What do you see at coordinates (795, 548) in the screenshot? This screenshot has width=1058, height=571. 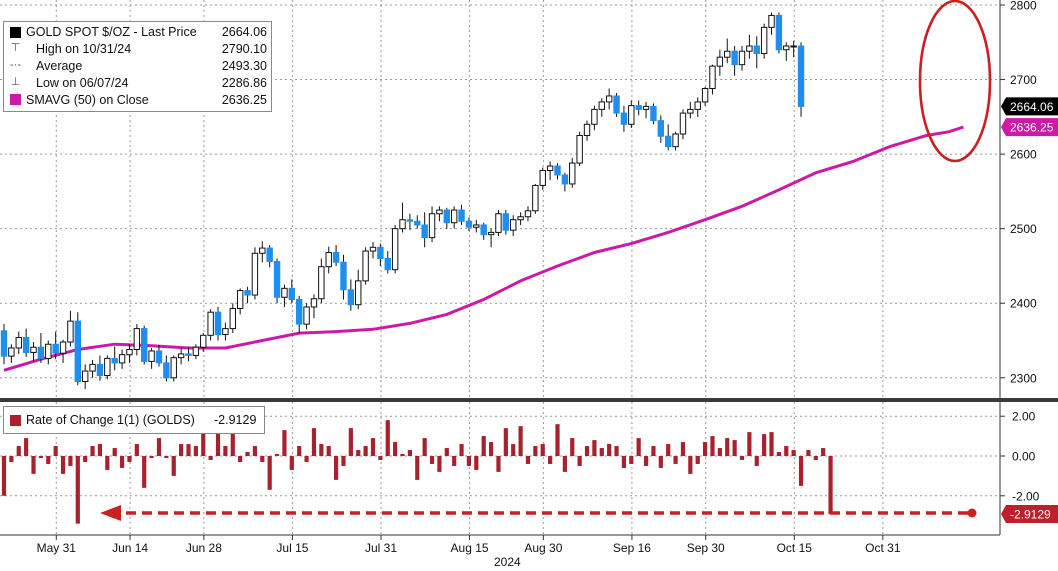 I see `x-tick-label: Oct 15` at bounding box center [795, 548].